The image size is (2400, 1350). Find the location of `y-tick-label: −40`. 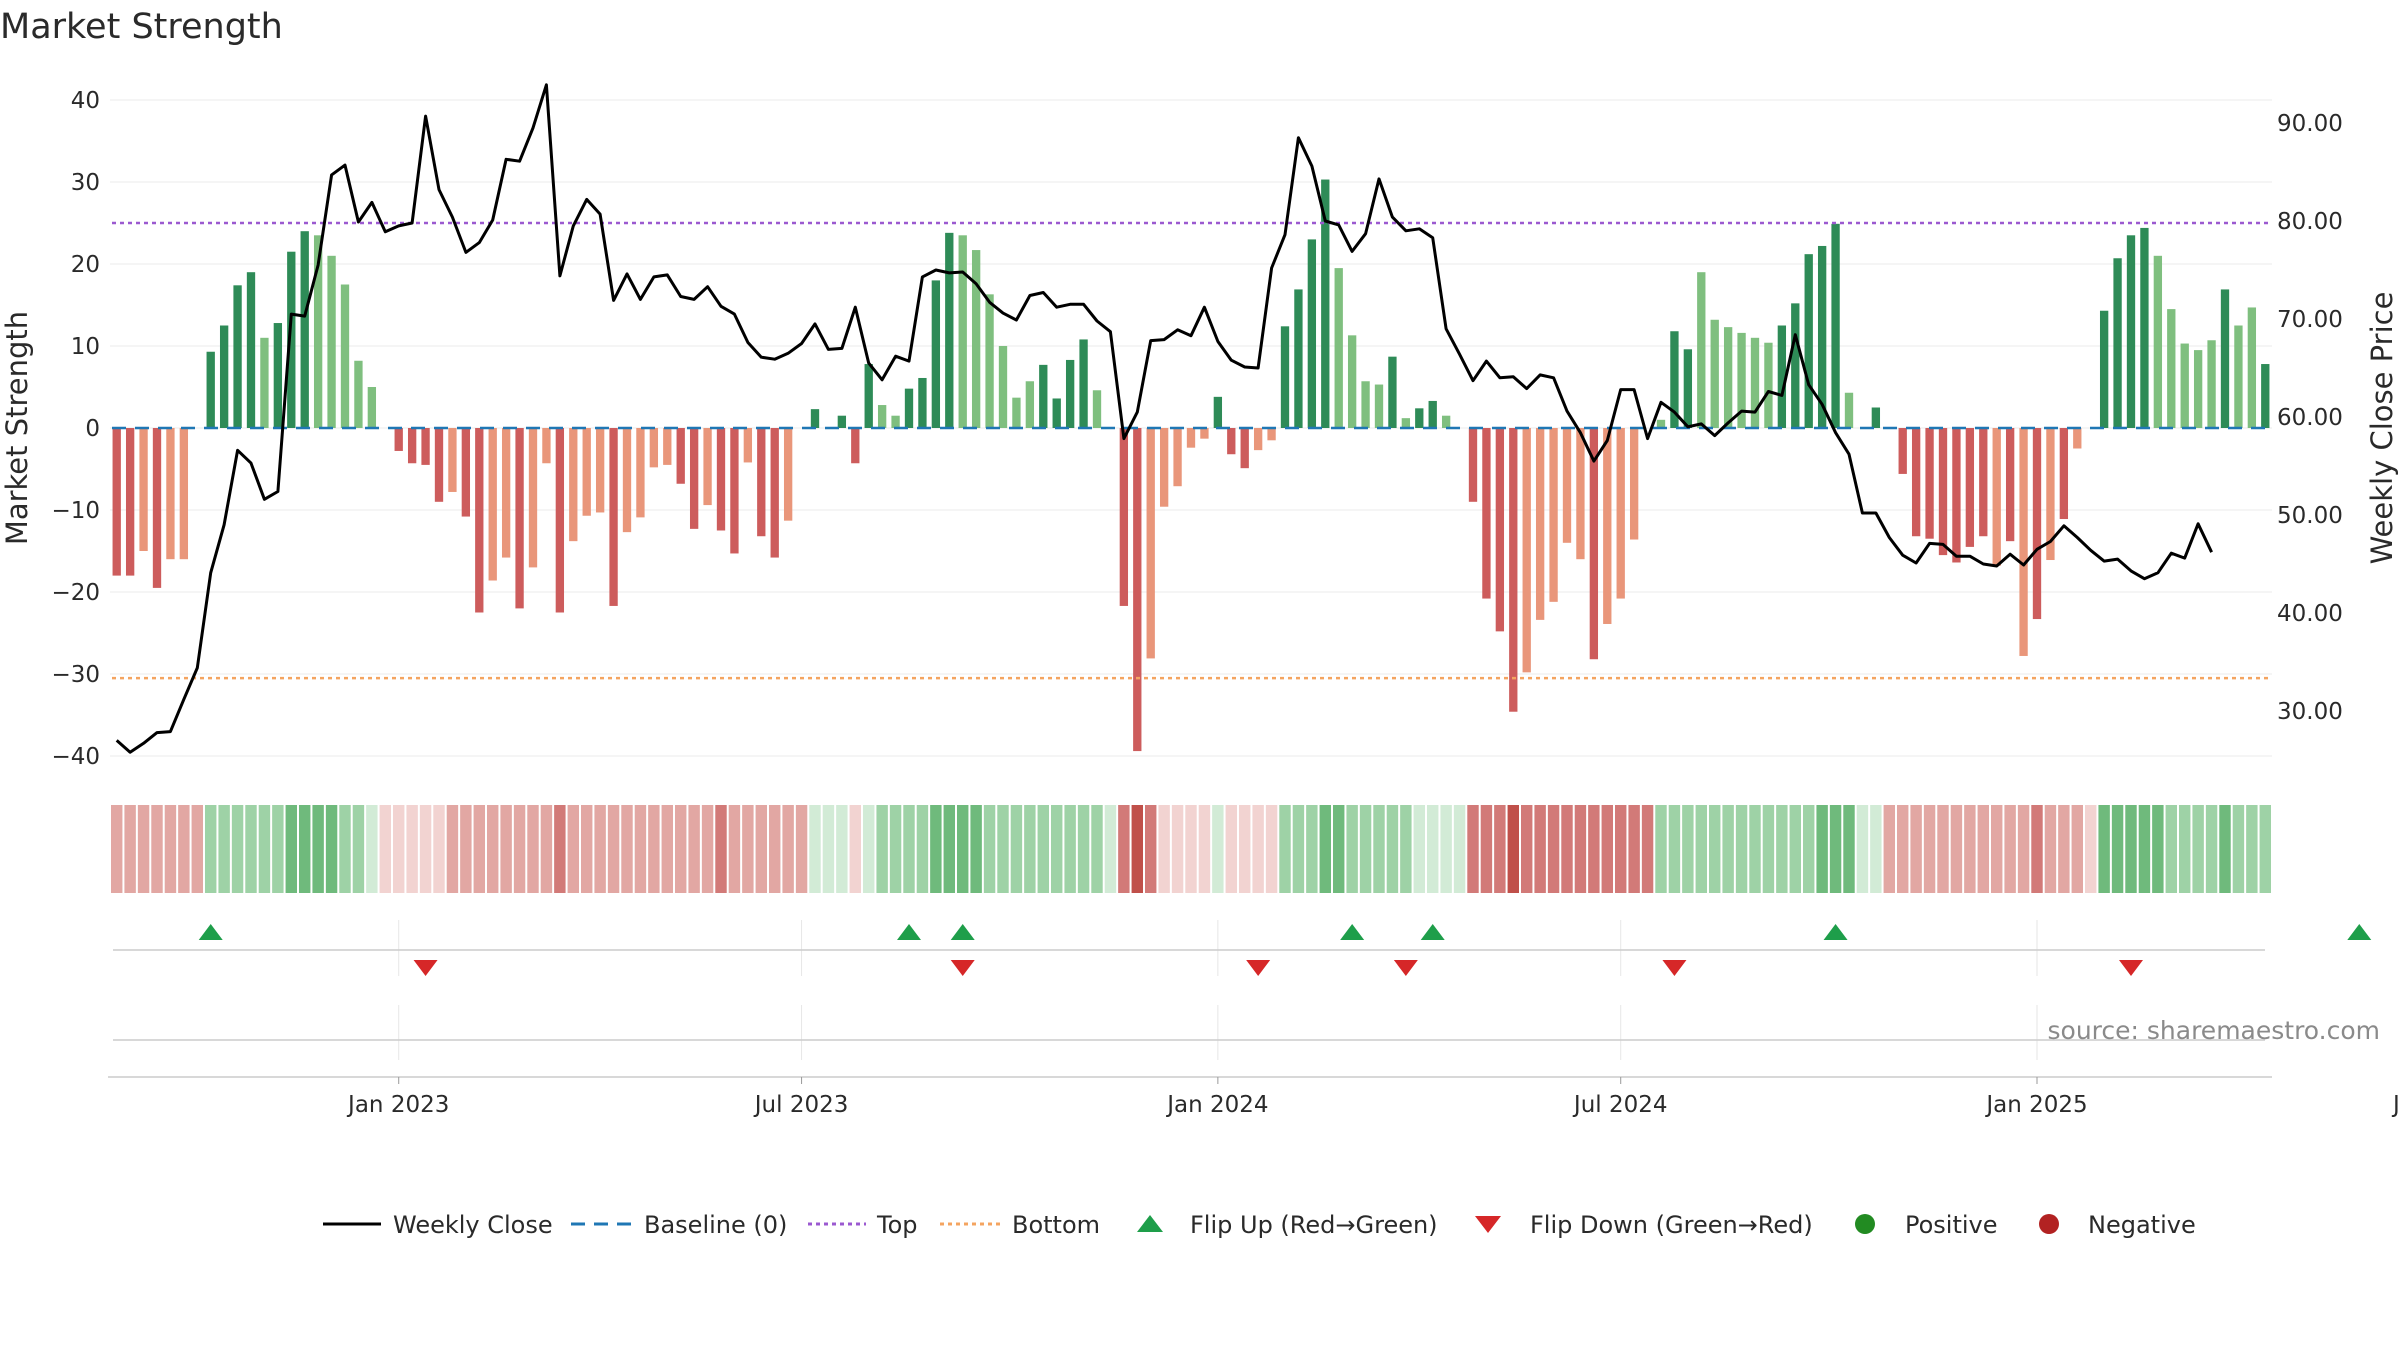

y-tick-label: −40 is located at coordinates (75, 757).